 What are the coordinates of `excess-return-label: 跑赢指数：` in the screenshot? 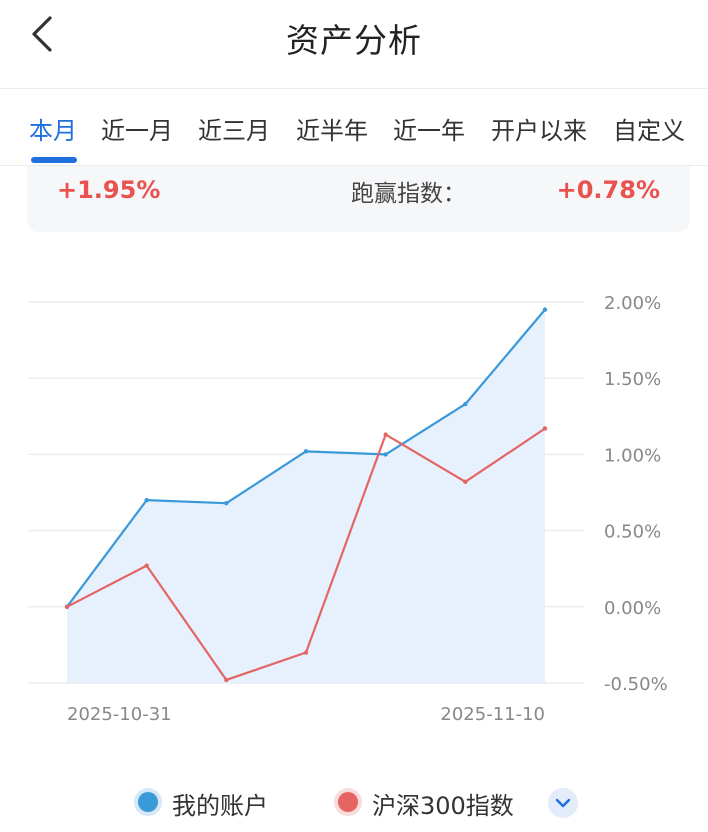 It's located at (408, 194).